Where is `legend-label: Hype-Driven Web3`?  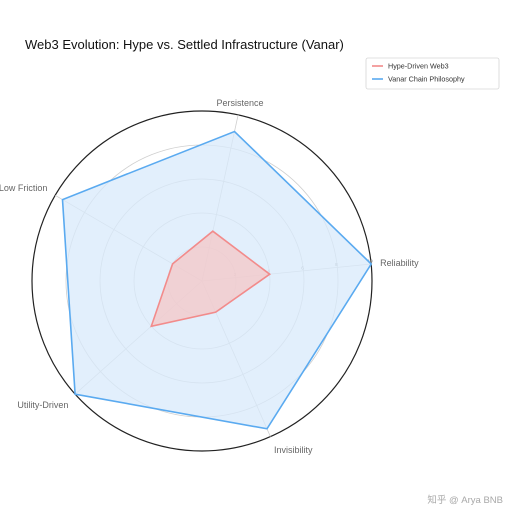
legend-label: Hype-Driven Web3 is located at coordinates (418, 66).